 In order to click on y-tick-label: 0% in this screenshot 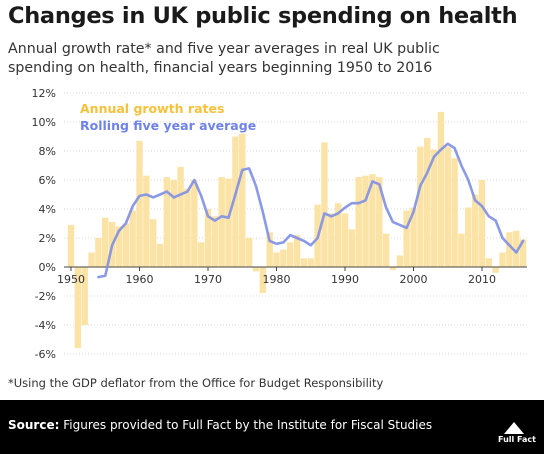, I will do `click(47, 267)`.